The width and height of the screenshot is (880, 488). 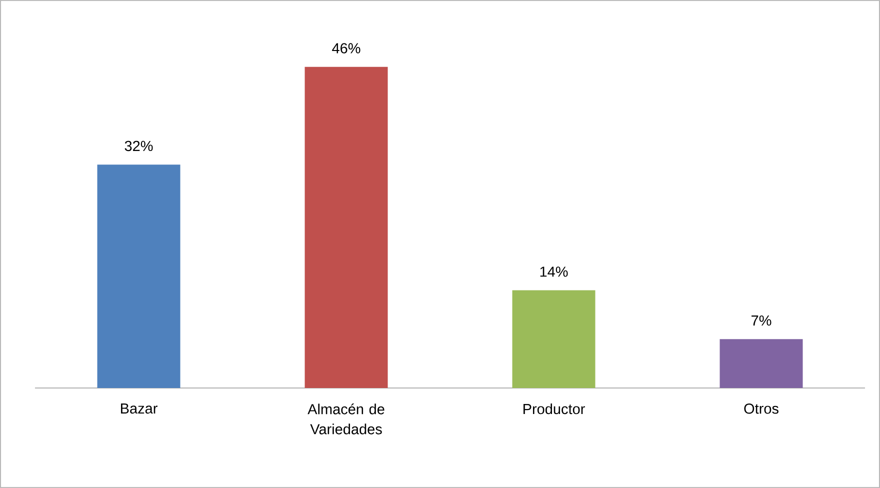 I want to click on x-tick-label: Bazar, so click(x=139, y=409).